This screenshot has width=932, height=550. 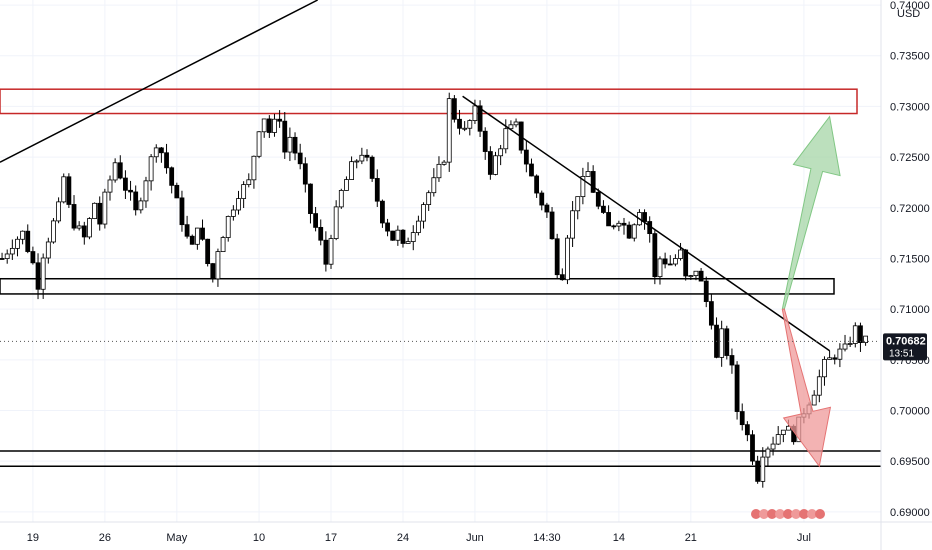 I want to click on y-tick-label: 0.72000, so click(x=910, y=209).